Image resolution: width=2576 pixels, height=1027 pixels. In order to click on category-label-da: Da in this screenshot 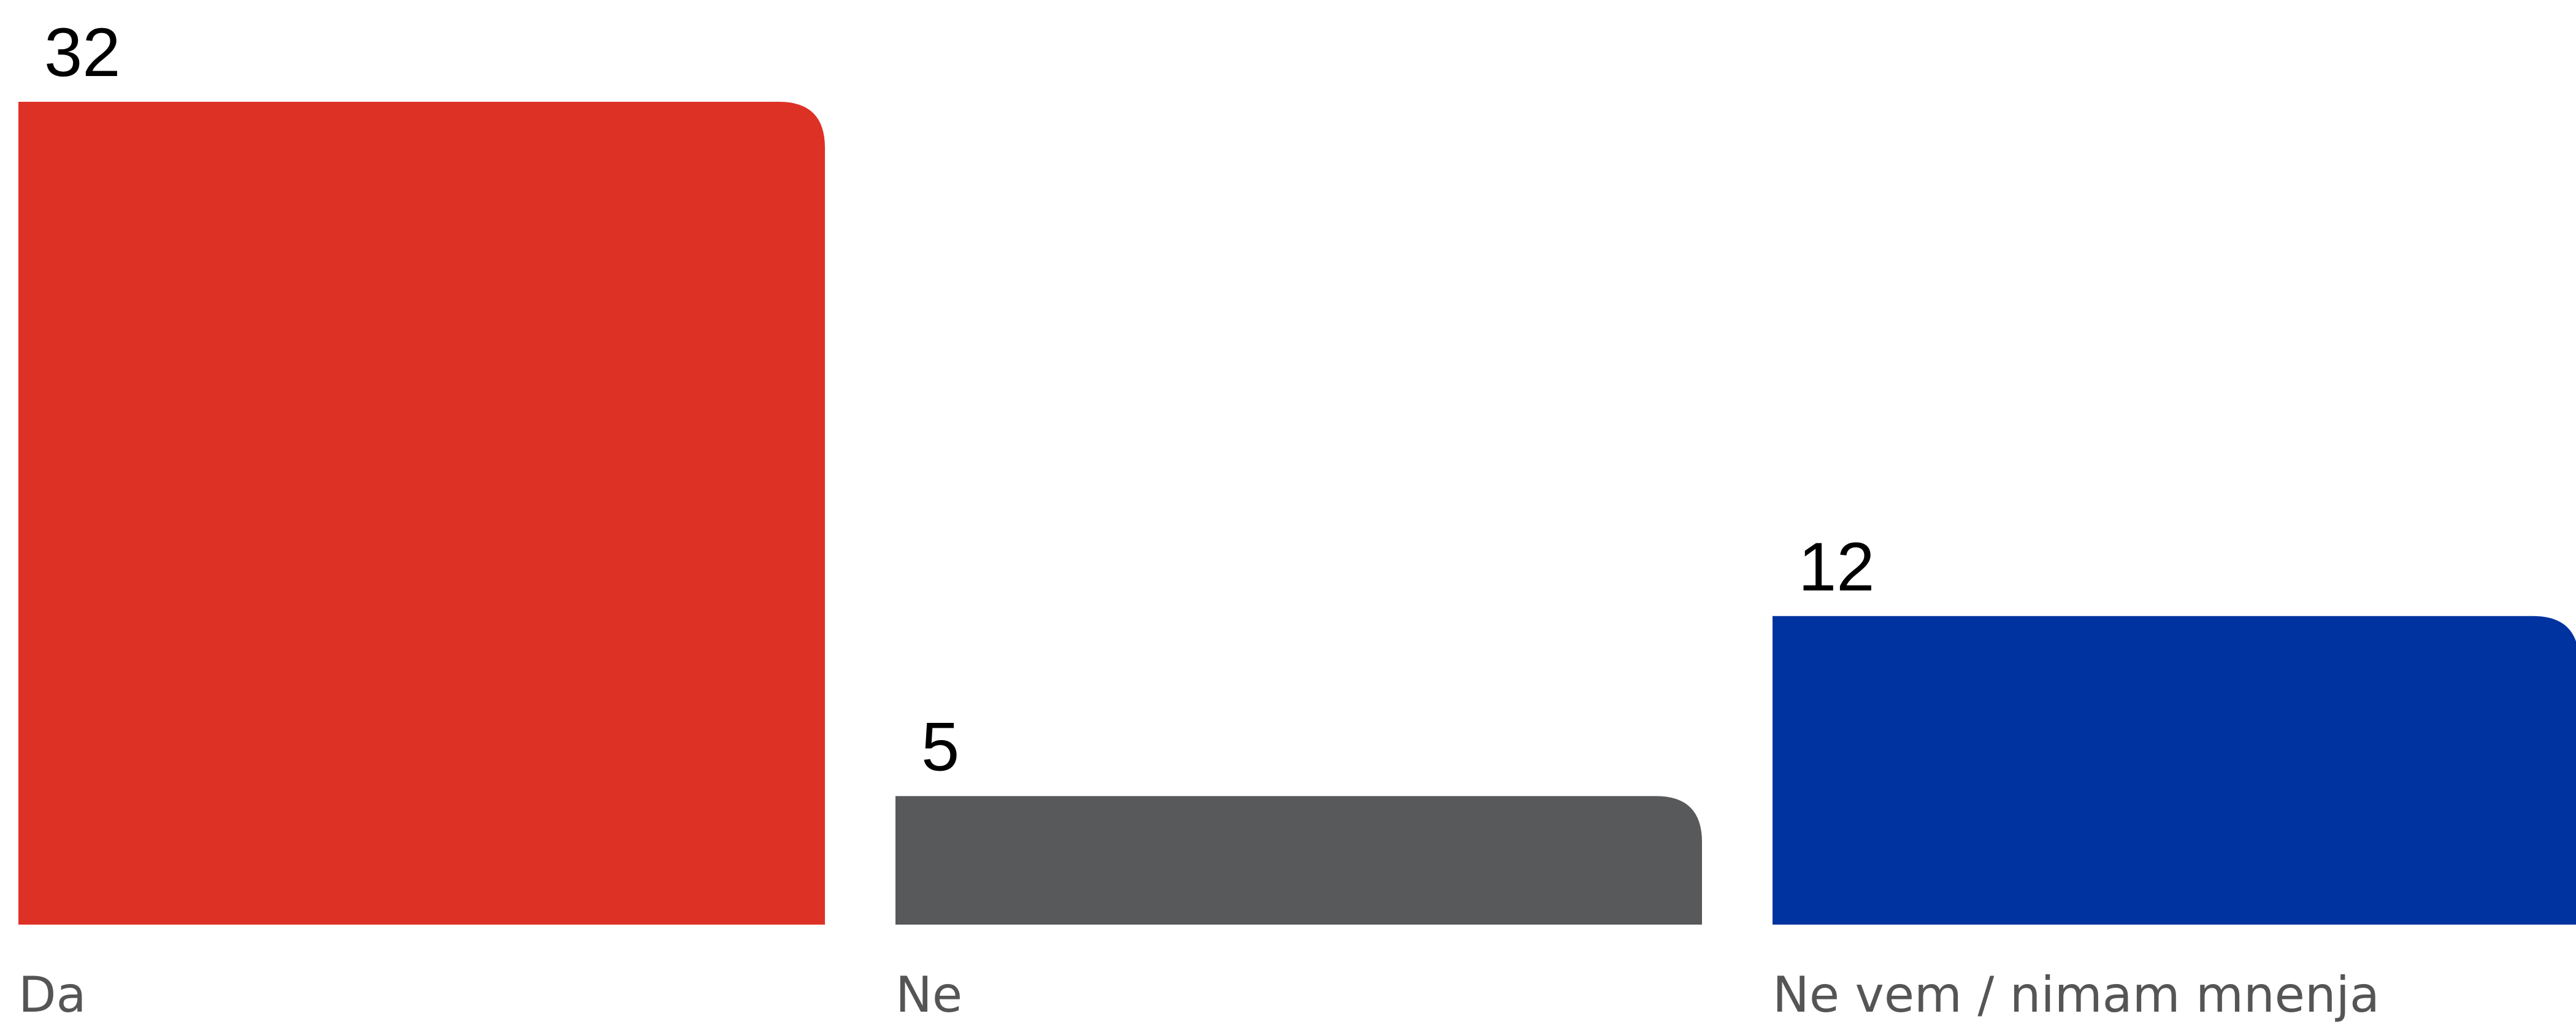, I will do `click(52, 994)`.